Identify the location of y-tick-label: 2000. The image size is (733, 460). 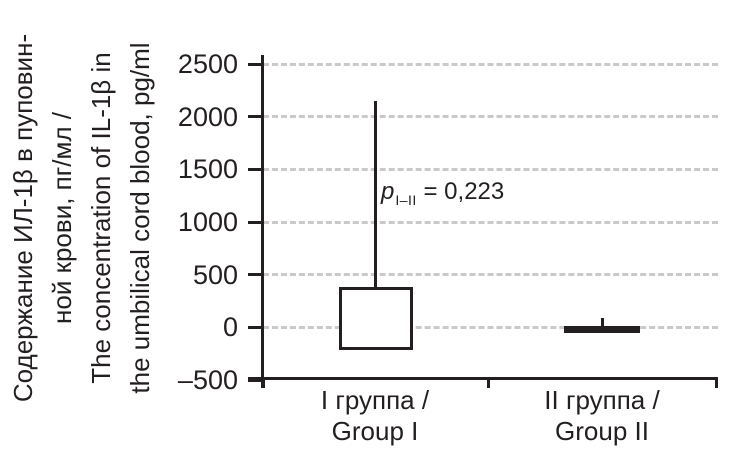
(207, 116).